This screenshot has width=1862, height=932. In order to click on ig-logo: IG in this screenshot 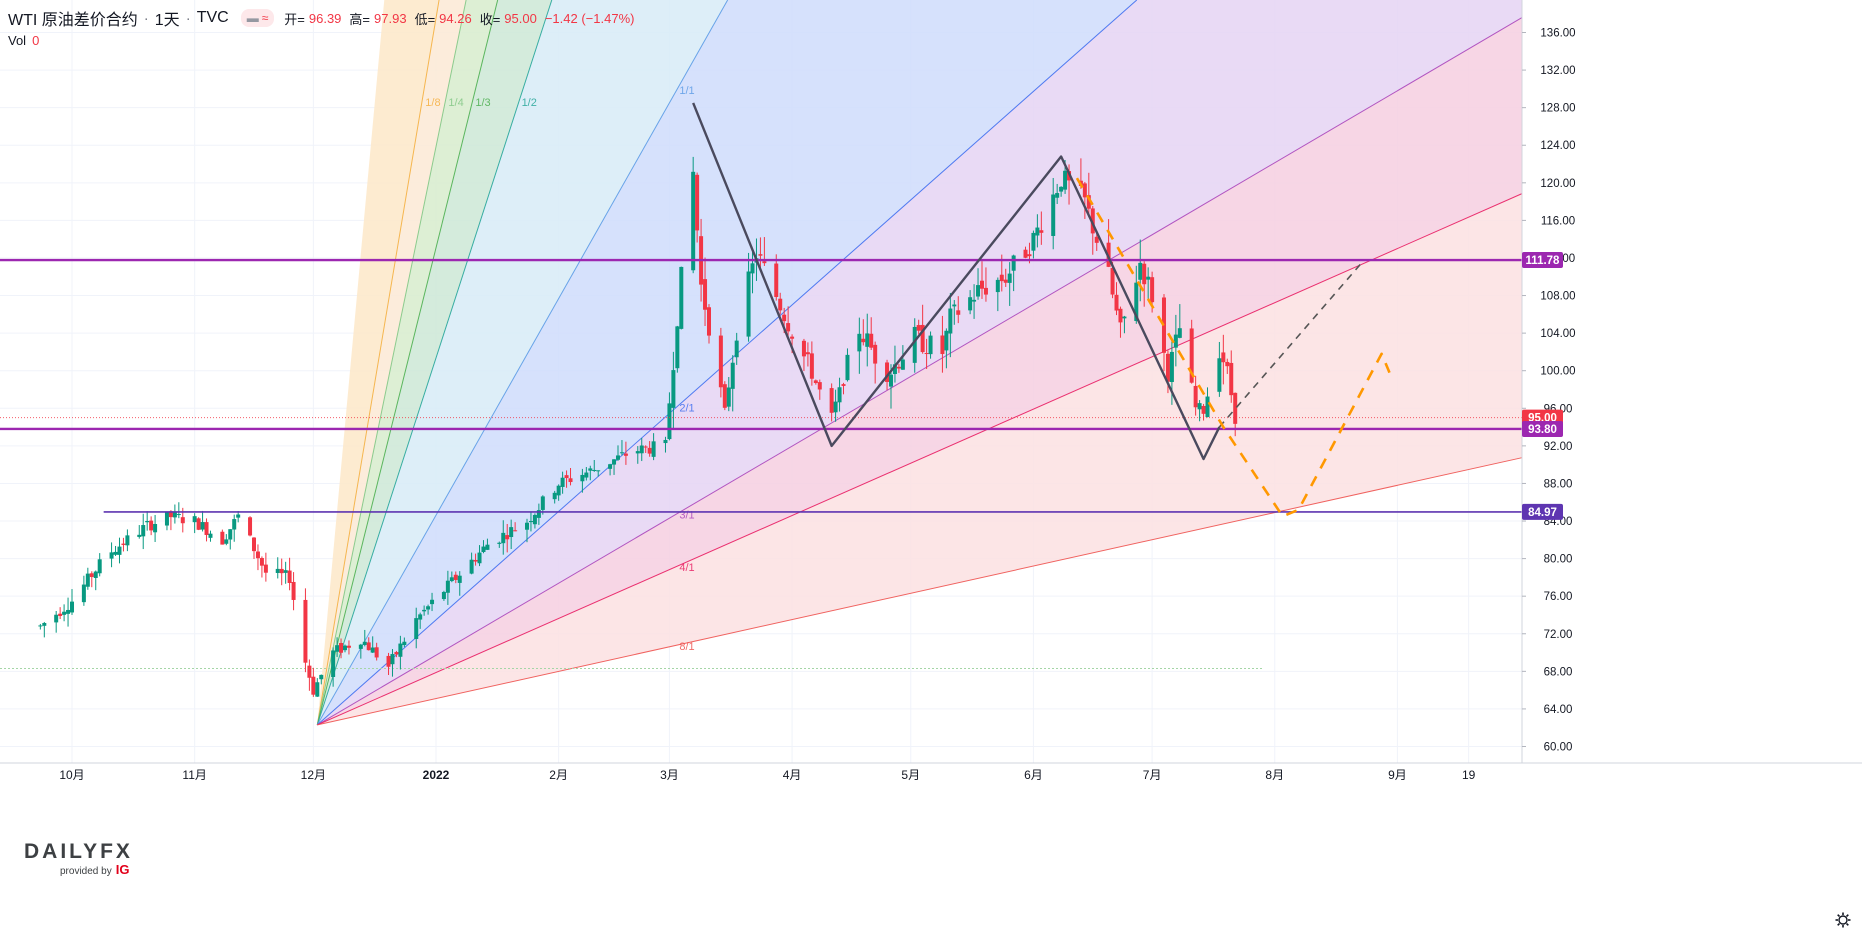, I will do `click(122, 869)`.